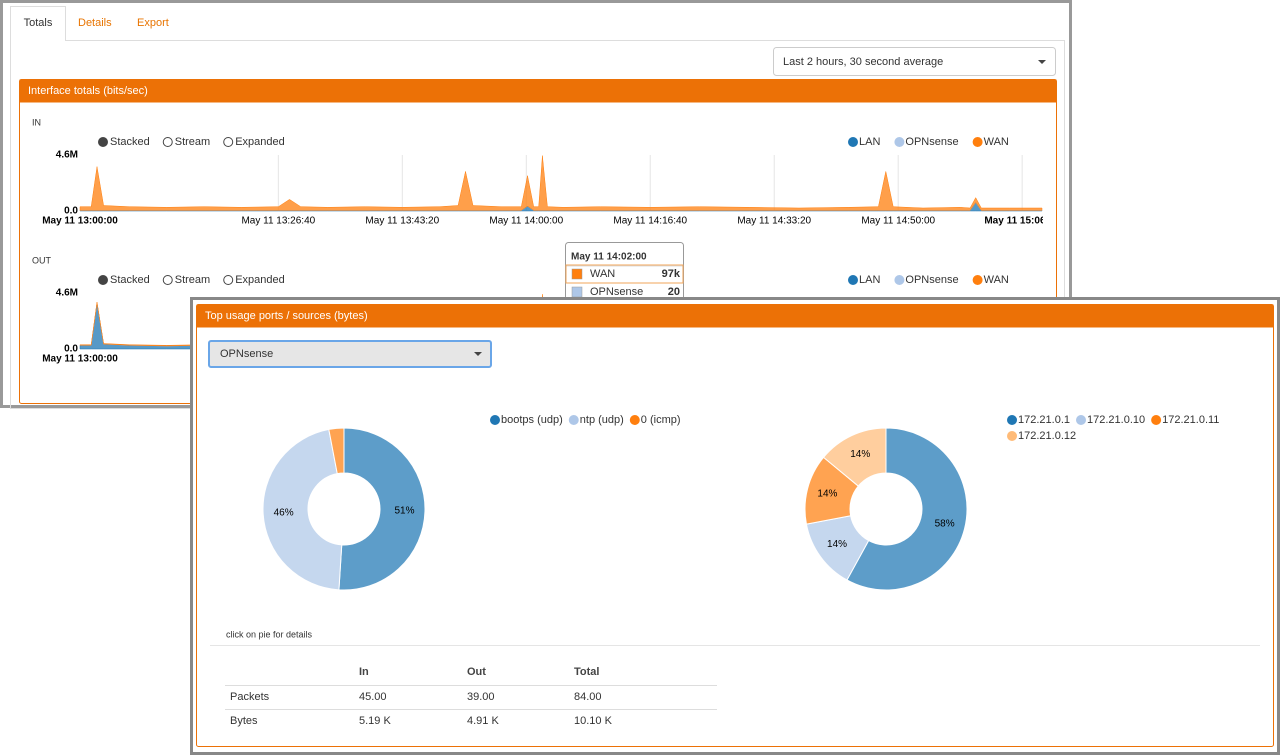  Describe the element at coordinates (674, 292) in the screenshot. I see `tooltip-value: 20` at that location.